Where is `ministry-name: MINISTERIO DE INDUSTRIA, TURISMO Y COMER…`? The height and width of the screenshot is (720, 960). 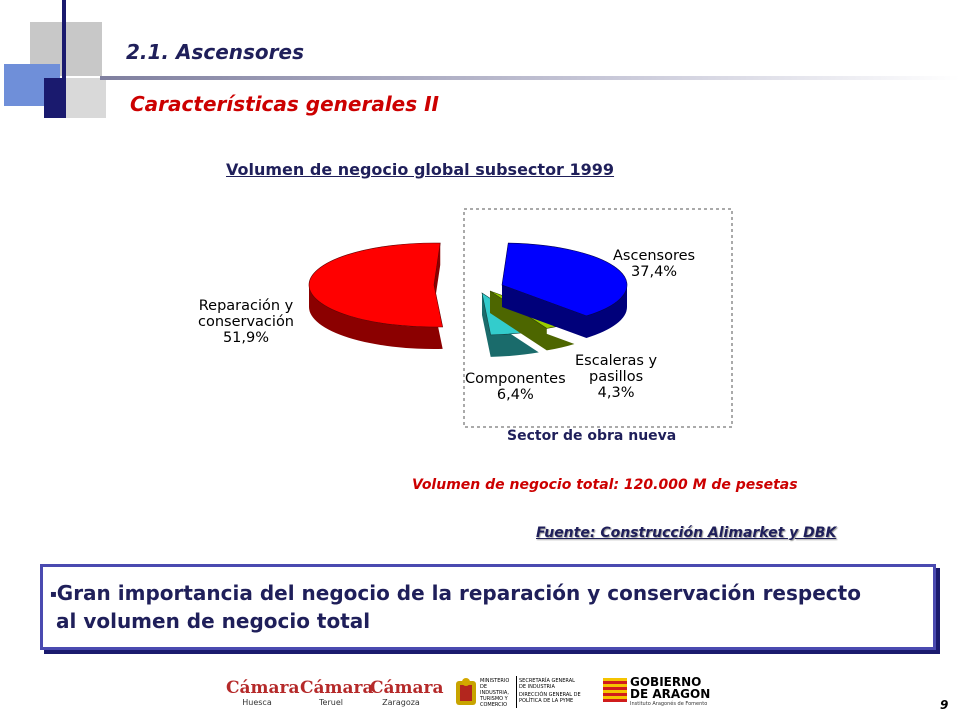
ministry-name: MINISTERIO DE INDUSTRIA, TURISMO Y COMER… is located at coordinates (495, 693).